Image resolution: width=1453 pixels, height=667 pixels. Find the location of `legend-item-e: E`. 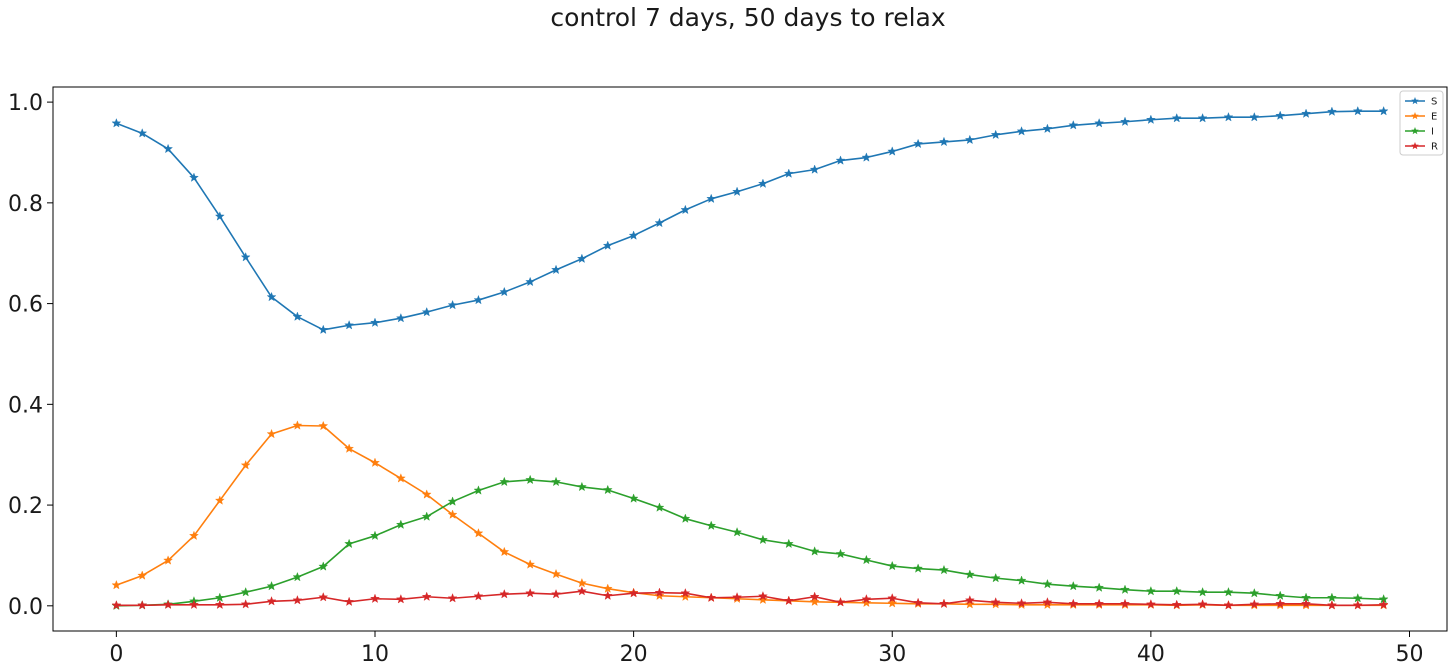

legend-item-e: E is located at coordinates (1421, 117).